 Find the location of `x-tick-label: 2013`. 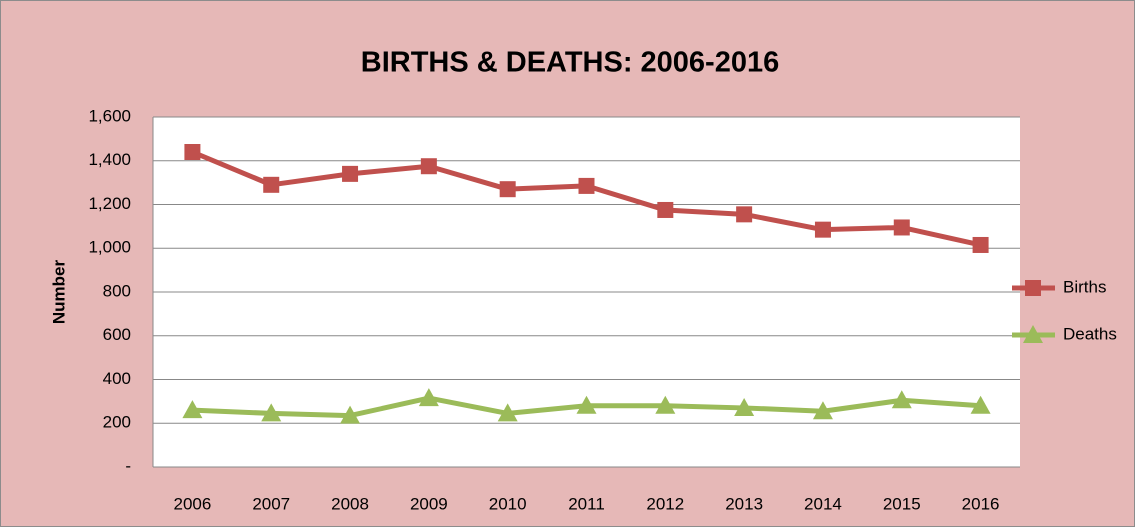

x-tick-label: 2013 is located at coordinates (744, 503).